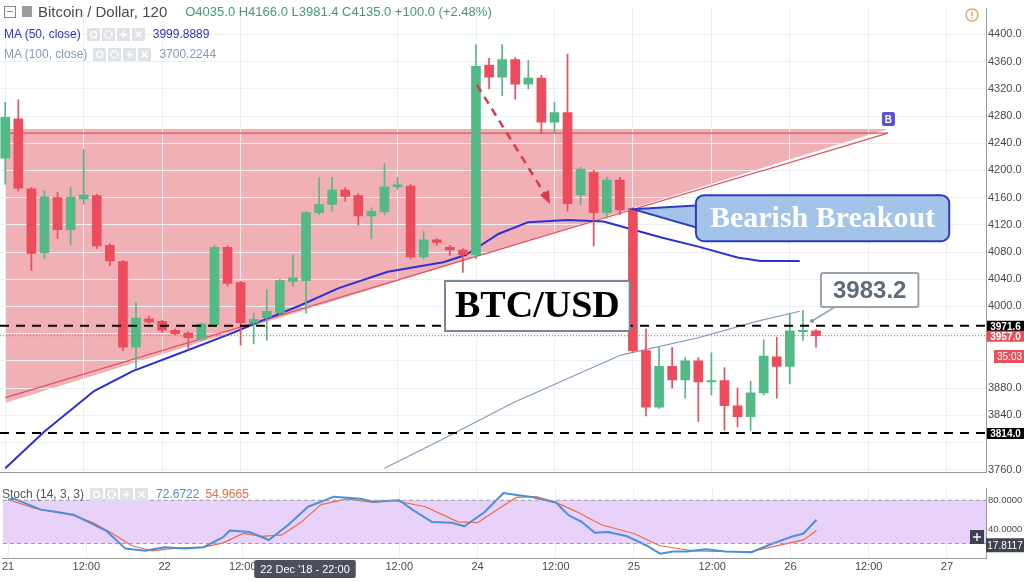 This screenshot has width=1024, height=582. Describe the element at coordinates (178, 494) in the screenshot. I see `annotation: 72.6722` at that location.